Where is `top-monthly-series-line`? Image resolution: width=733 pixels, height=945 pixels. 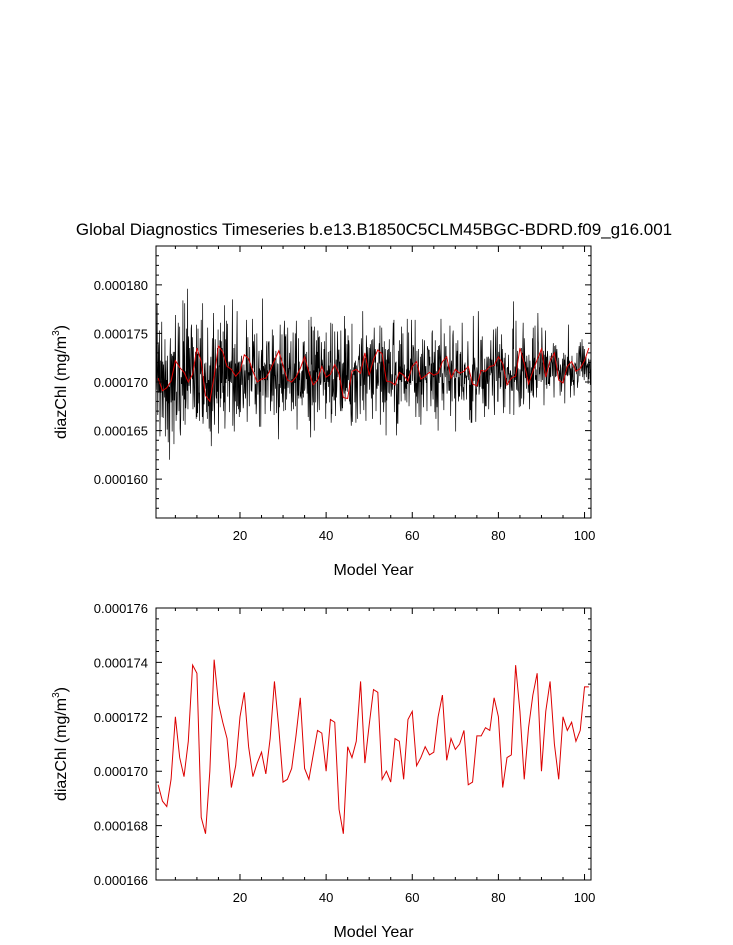
top-monthly-series-line is located at coordinates (373, 374).